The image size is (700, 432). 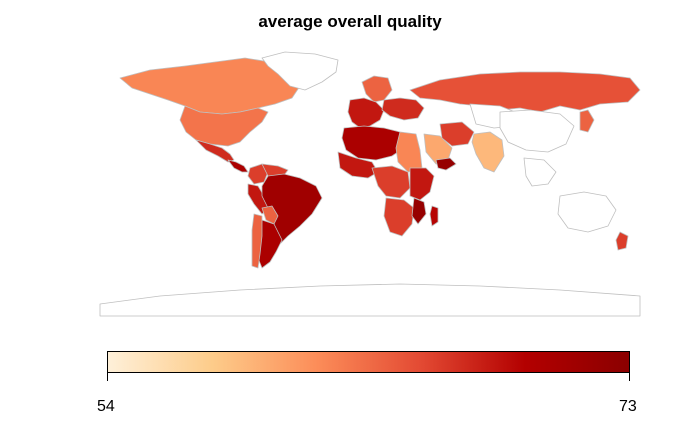 I want to click on region-china, so click(x=537, y=131).